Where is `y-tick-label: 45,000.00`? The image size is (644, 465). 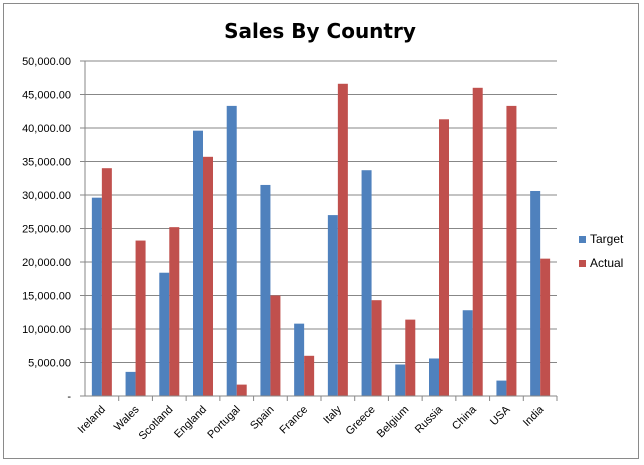
y-tick-label: 45,000.00 is located at coordinates (46, 96).